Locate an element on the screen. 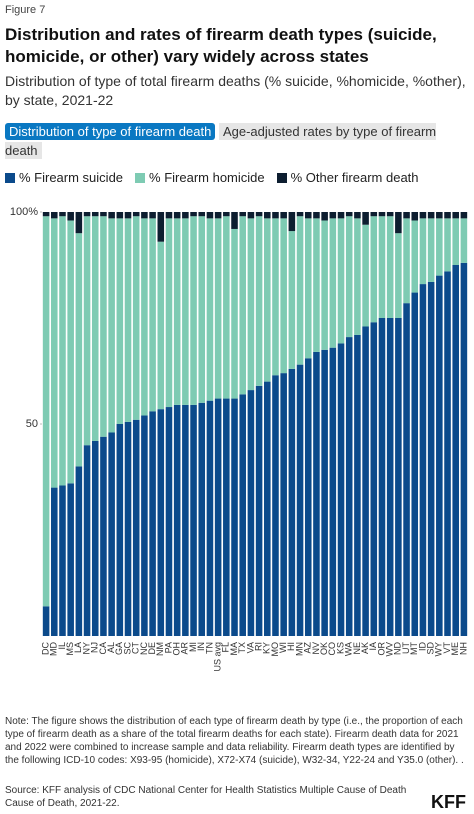  x-tick-label: AL is located at coordinates (111, 647).